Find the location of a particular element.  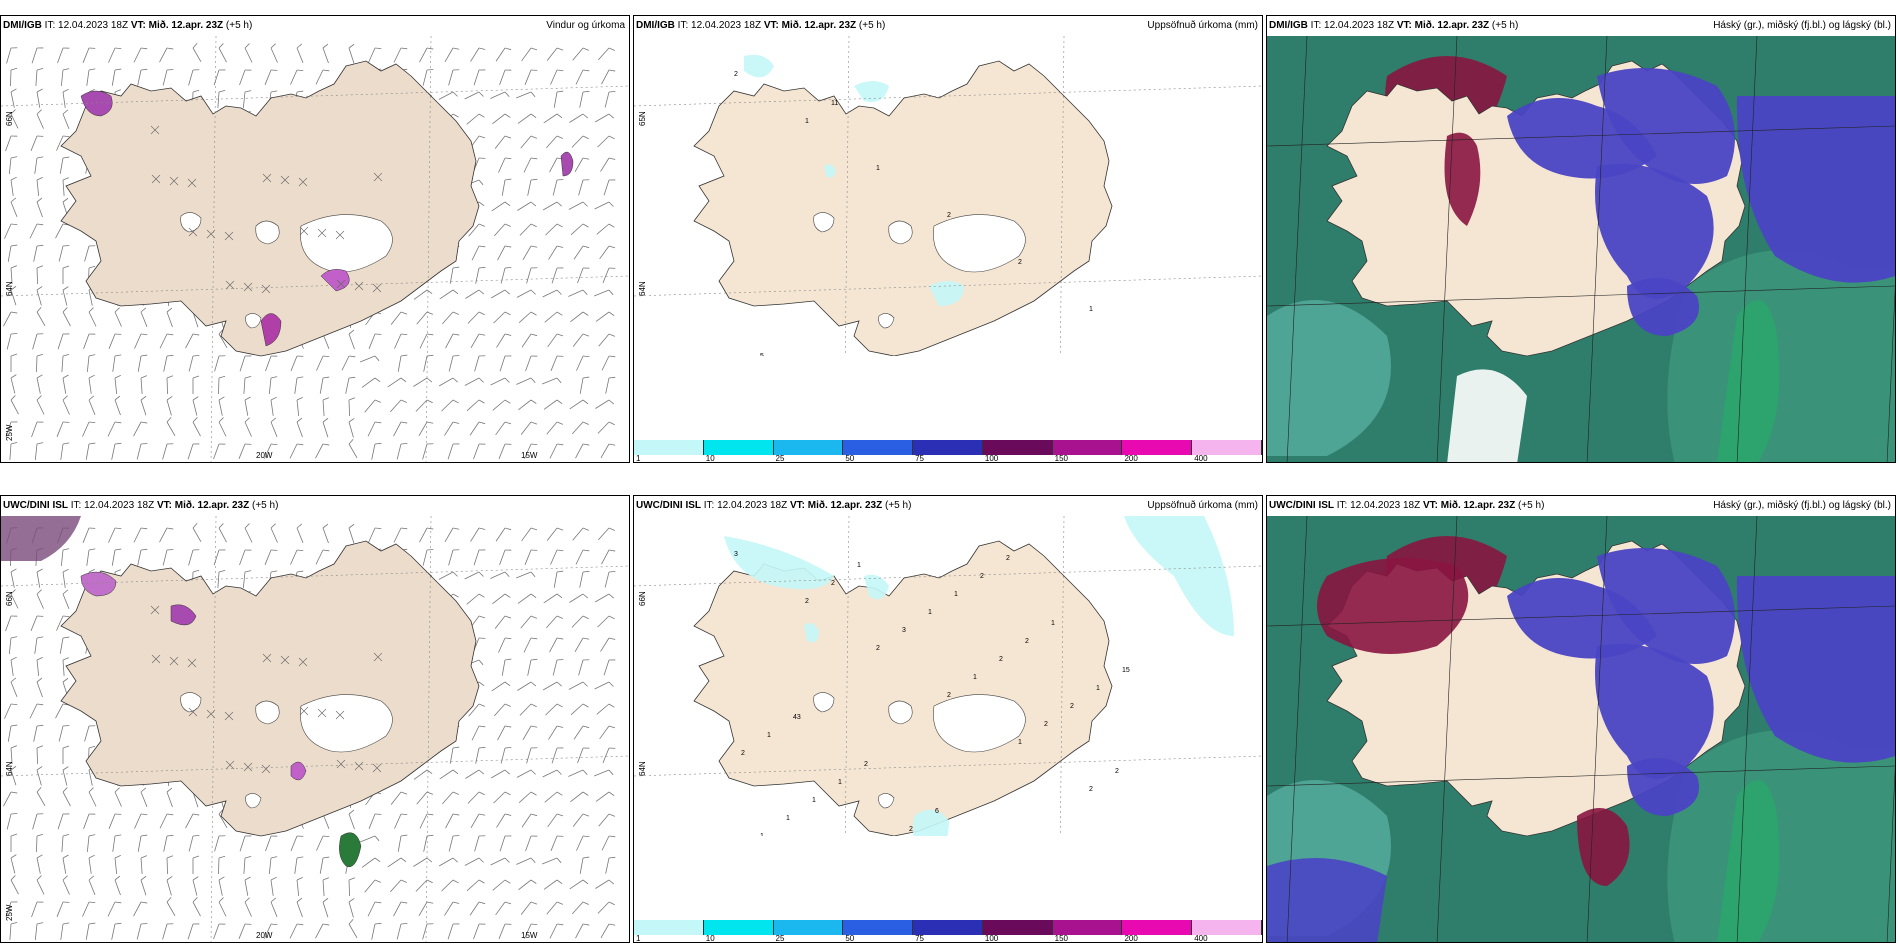

colorbar-tick-label: 200 is located at coordinates (1131, 938).